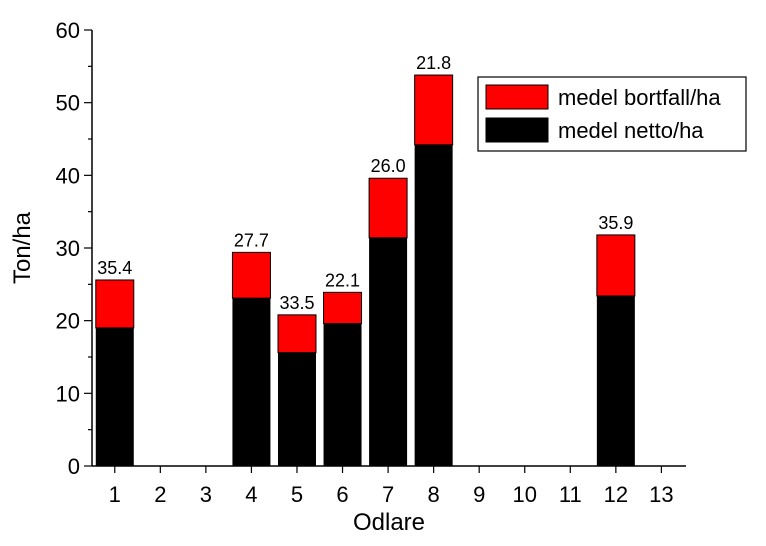 This screenshot has height=546, width=766. I want to click on legend: medel bortfall/ha medel netto/ha, so click(612, 114).